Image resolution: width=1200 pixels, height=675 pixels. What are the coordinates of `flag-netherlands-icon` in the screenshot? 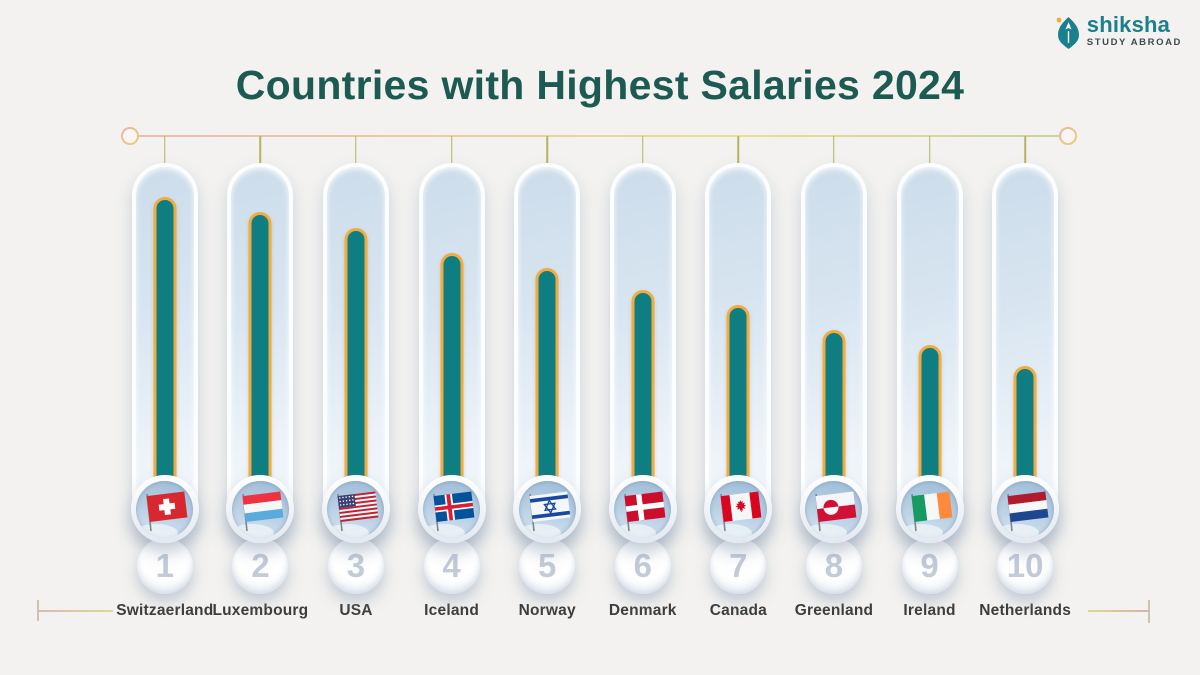 It's located at (1025, 509).